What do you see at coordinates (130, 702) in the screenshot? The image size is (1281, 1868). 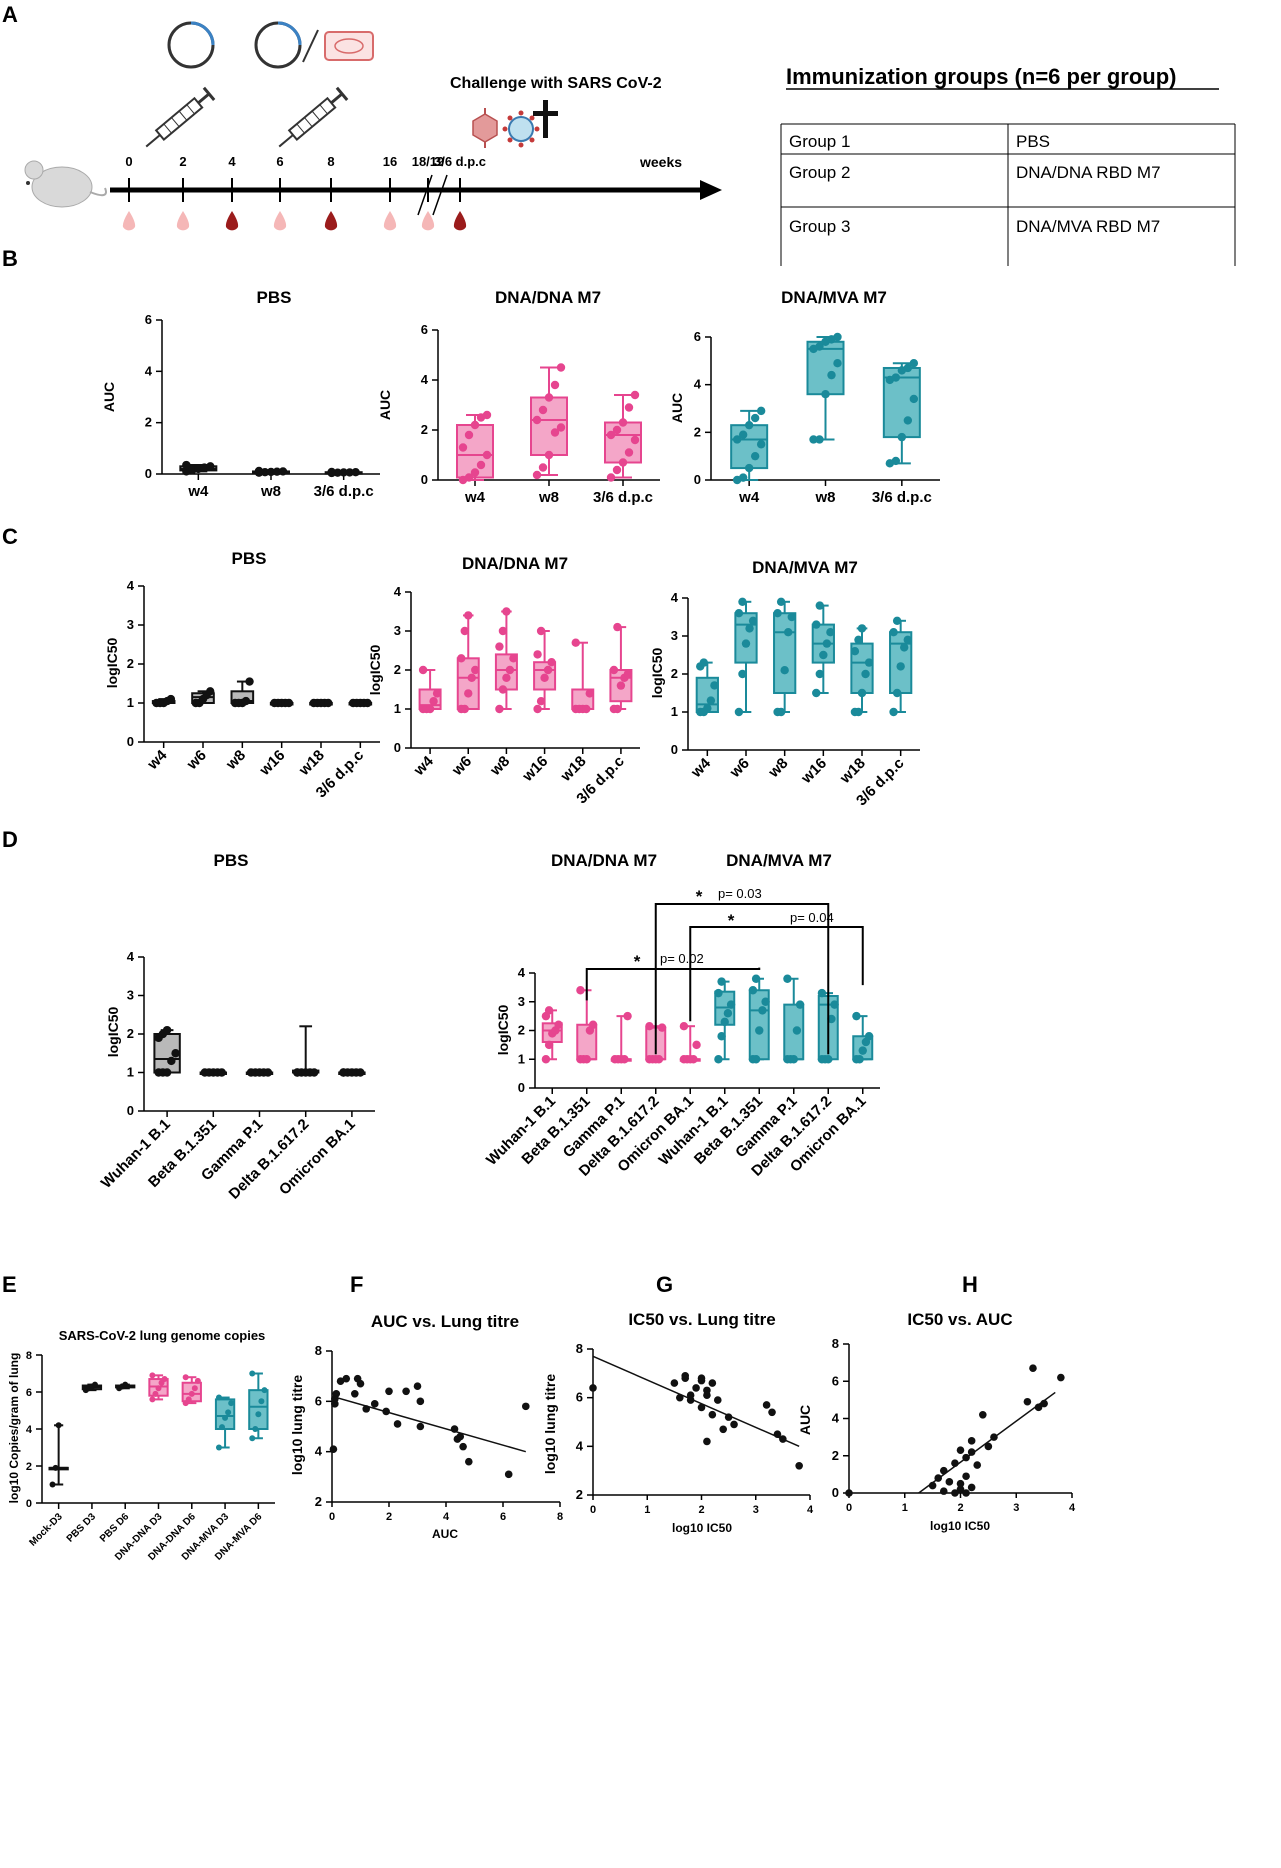 I see `y-tick-label: 1` at bounding box center [130, 702].